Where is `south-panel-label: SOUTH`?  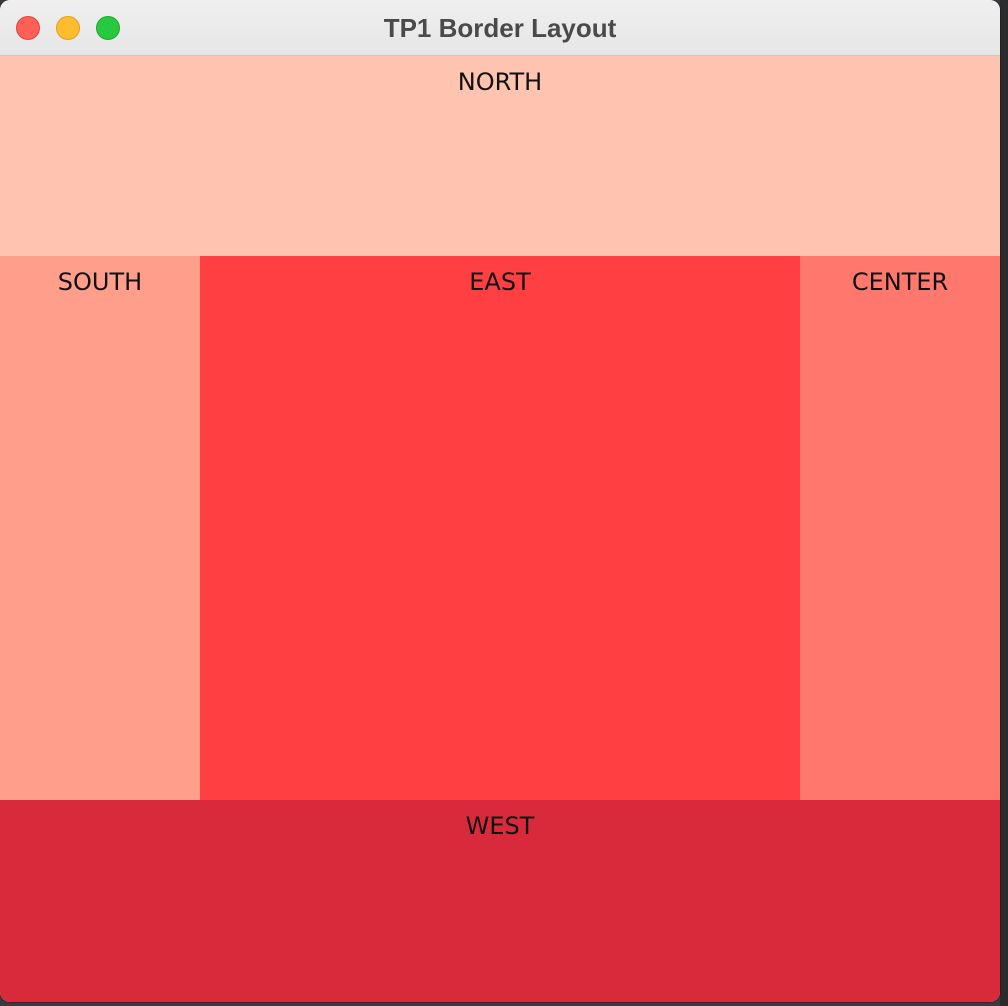
south-panel-label: SOUTH is located at coordinates (100, 282).